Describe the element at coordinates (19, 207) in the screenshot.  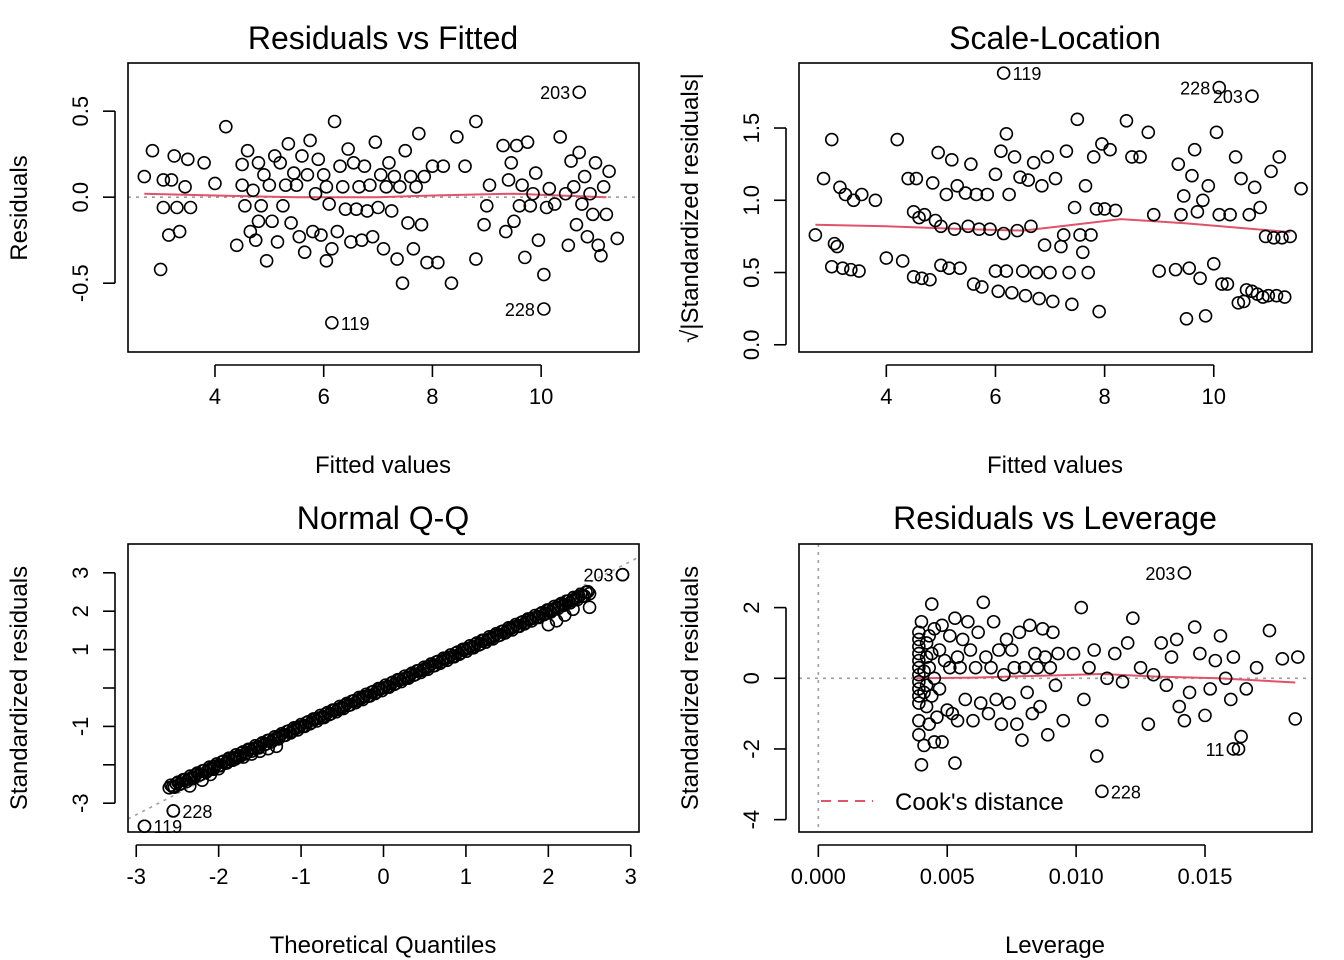
I see `rvf-y-axis-label: Residuals` at that location.